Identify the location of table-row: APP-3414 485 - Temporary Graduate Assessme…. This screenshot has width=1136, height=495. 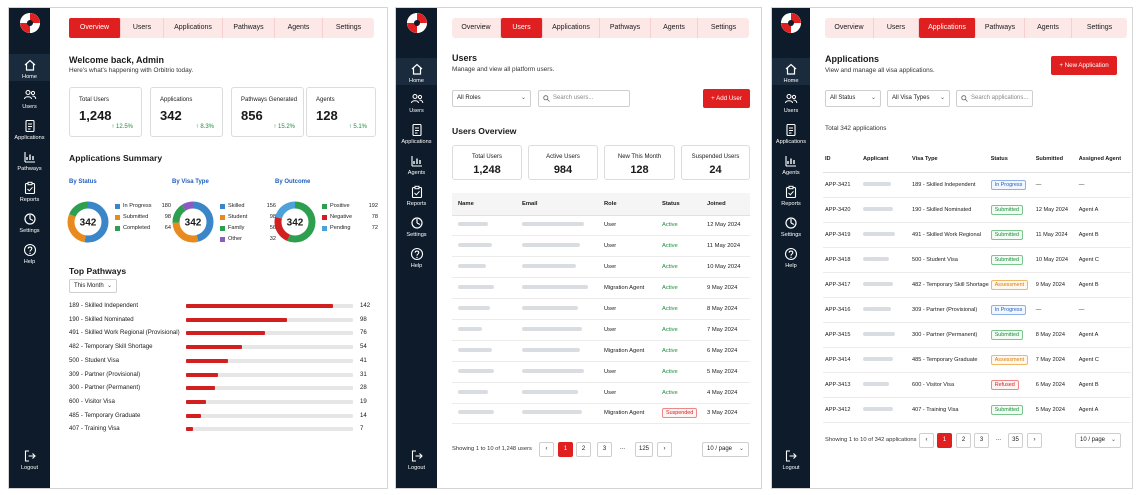
(977, 360).